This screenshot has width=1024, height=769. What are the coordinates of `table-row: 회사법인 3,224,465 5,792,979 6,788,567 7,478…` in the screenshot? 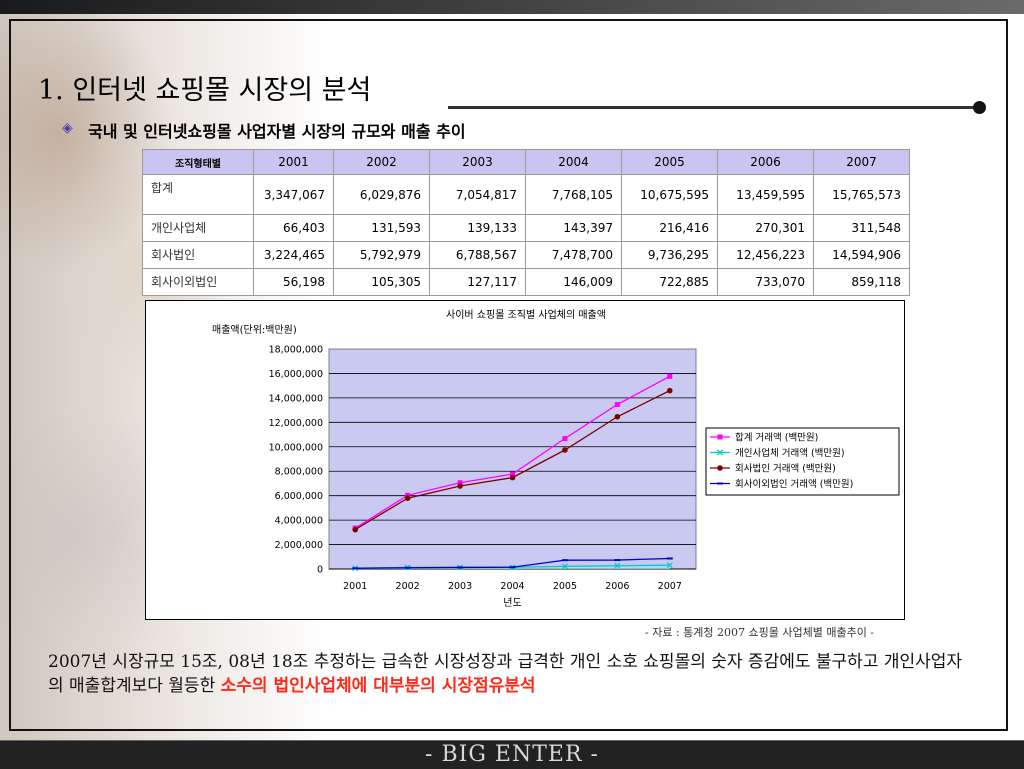 It's located at (526, 255).